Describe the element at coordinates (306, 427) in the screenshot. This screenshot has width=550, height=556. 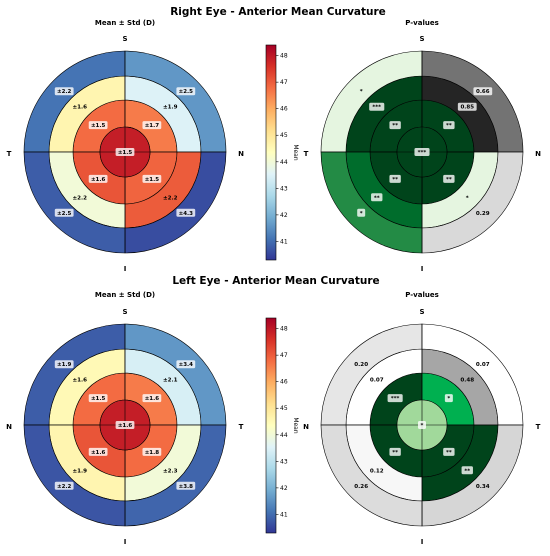
I see `orientation-left-label: N` at that location.